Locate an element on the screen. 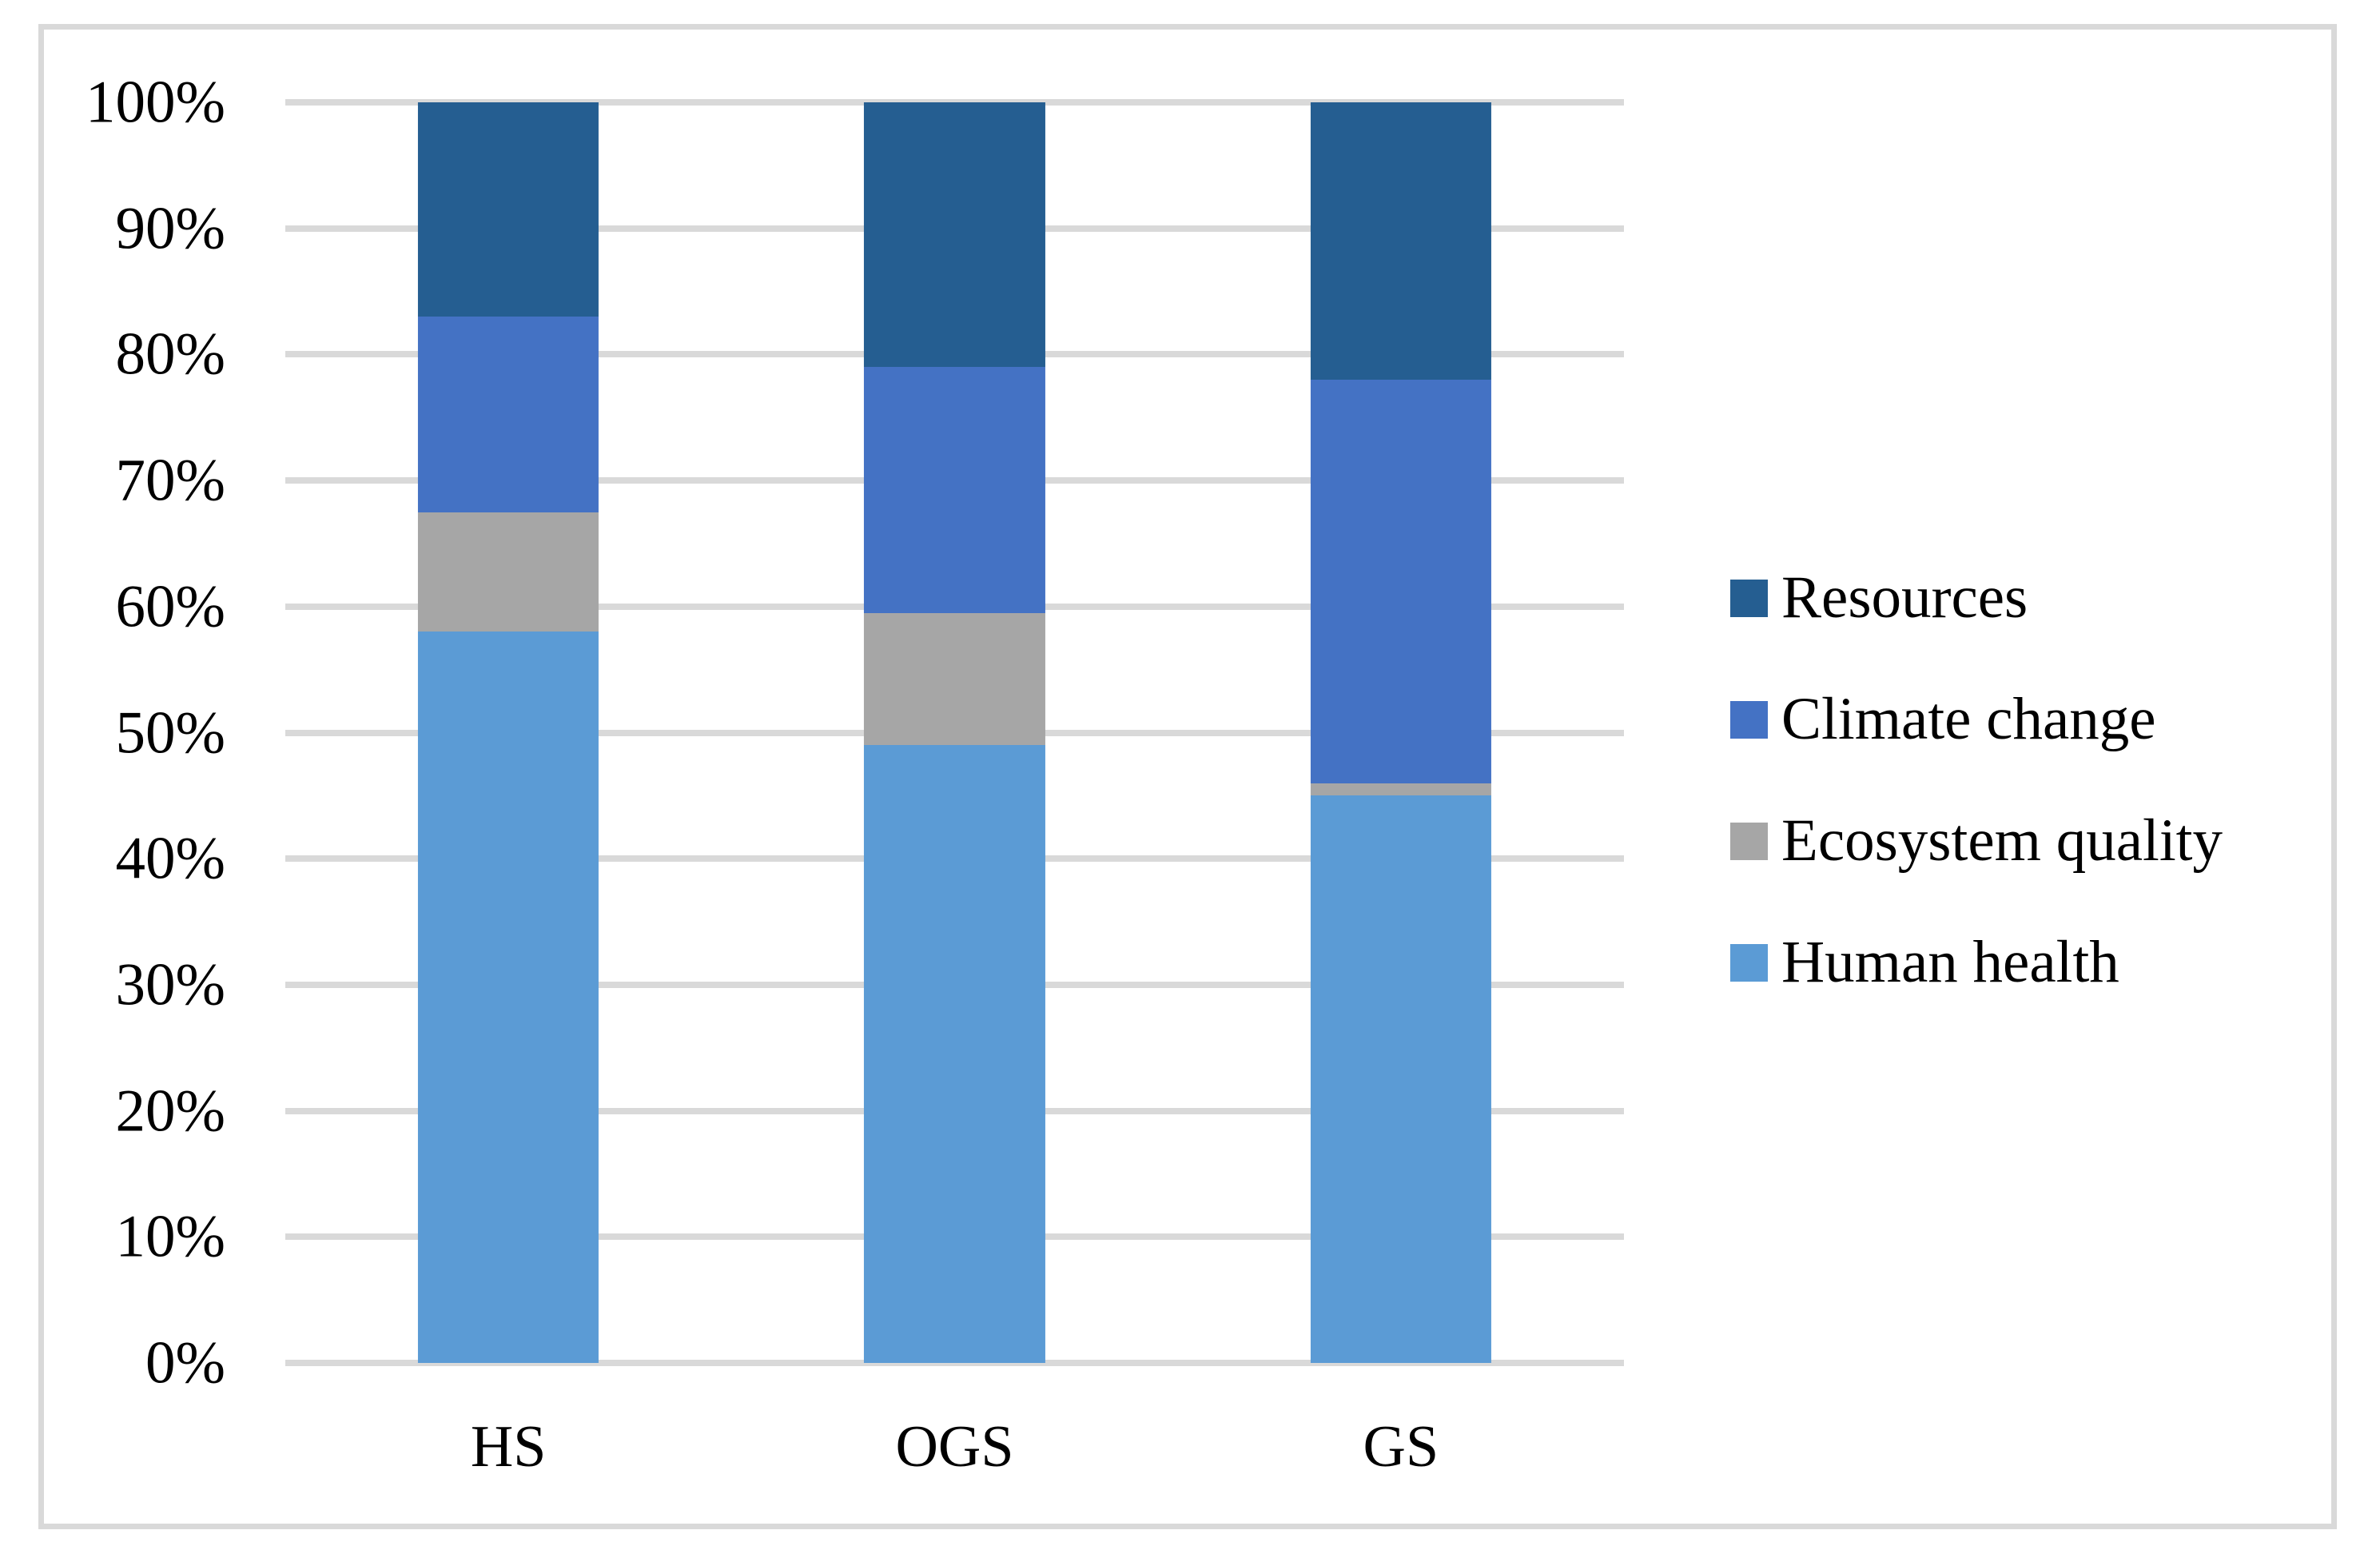 This screenshot has height=1550, width=2380. x-axis-label-hs: HS is located at coordinates (508, 1447).